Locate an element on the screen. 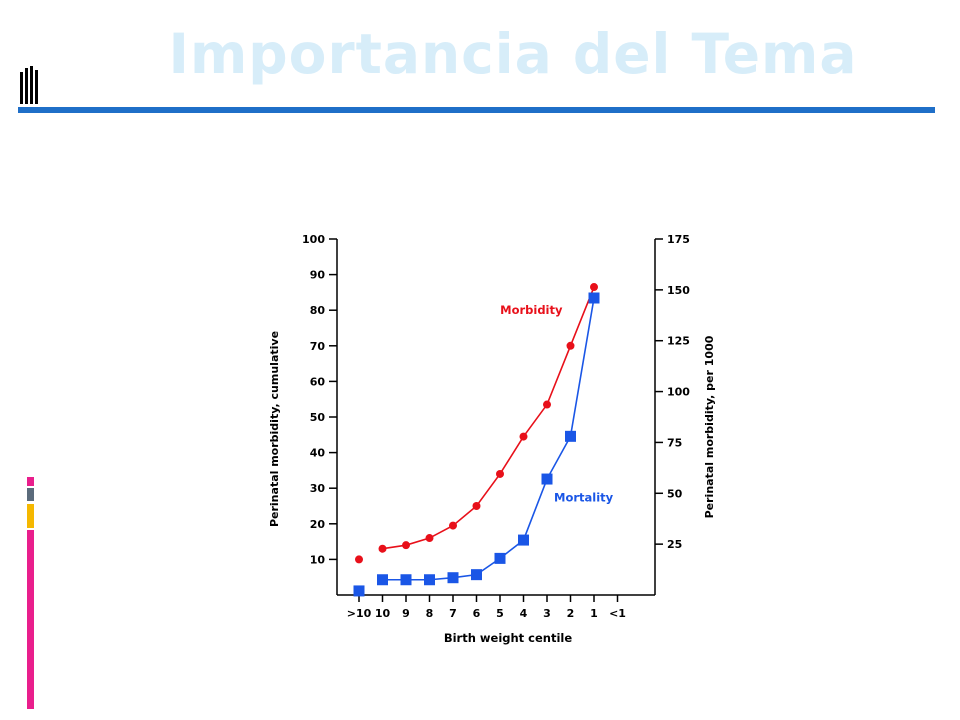 Image resolution: width=960 pixels, height=720 pixels. x-tick-label: 4 is located at coordinates (524, 613).